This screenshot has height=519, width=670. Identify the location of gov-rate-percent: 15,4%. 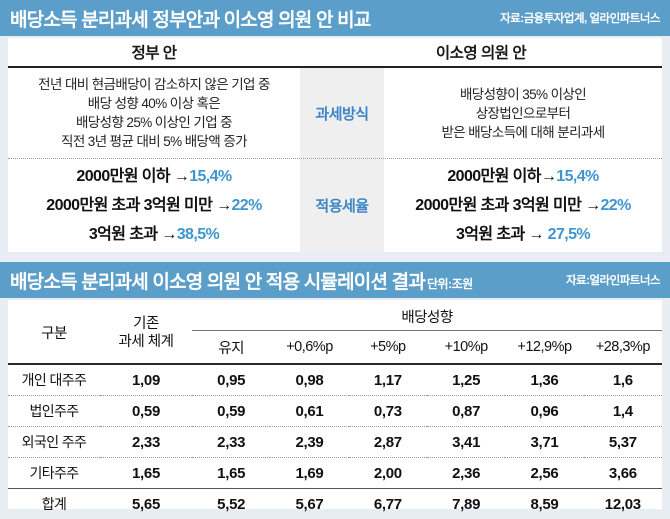
(210, 176).